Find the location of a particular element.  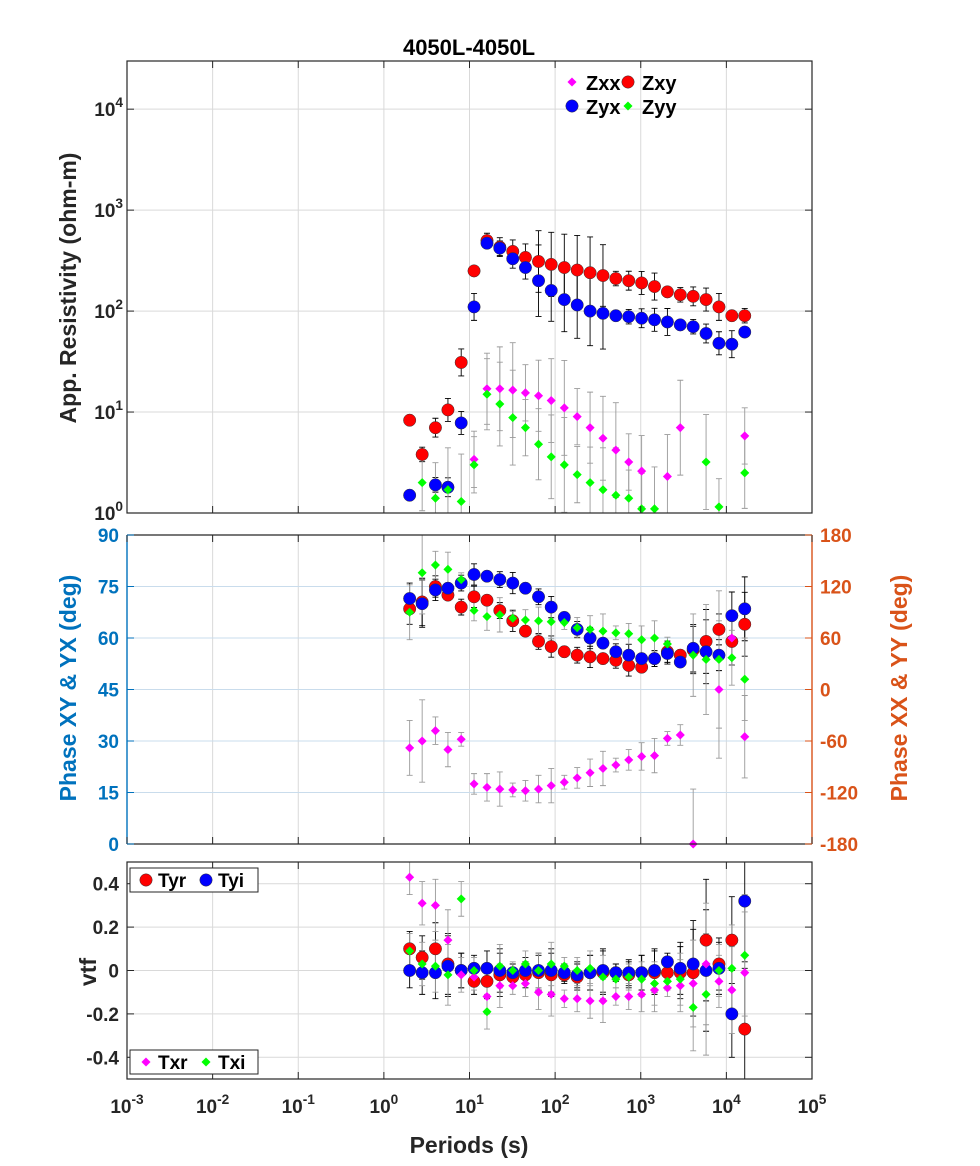

tipper-y-tick-label: 0 is located at coordinates (113, 972).